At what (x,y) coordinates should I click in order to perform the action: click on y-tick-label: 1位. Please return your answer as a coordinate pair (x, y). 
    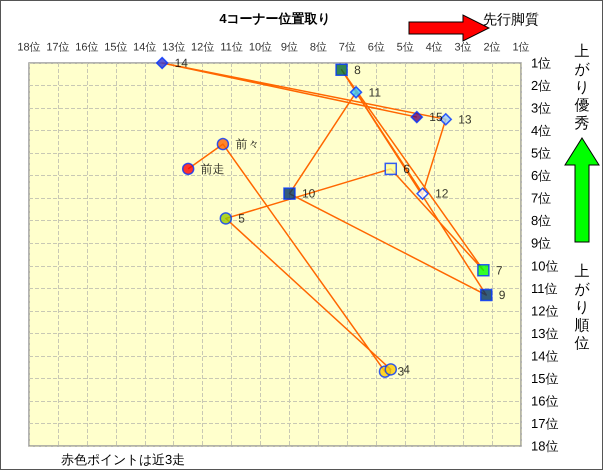
    Looking at the image, I should click on (541, 63).